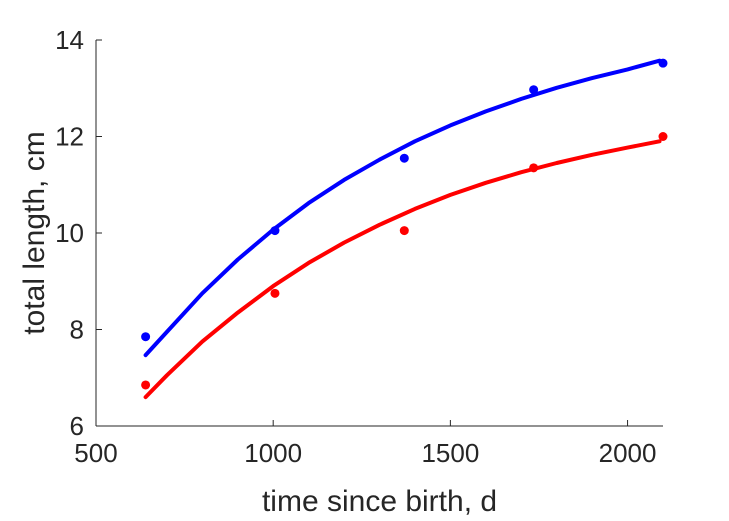 The height and width of the screenshot is (521, 729). Describe the element at coordinates (95, 453) in the screenshot. I see `x-tick-label: 500` at that location.